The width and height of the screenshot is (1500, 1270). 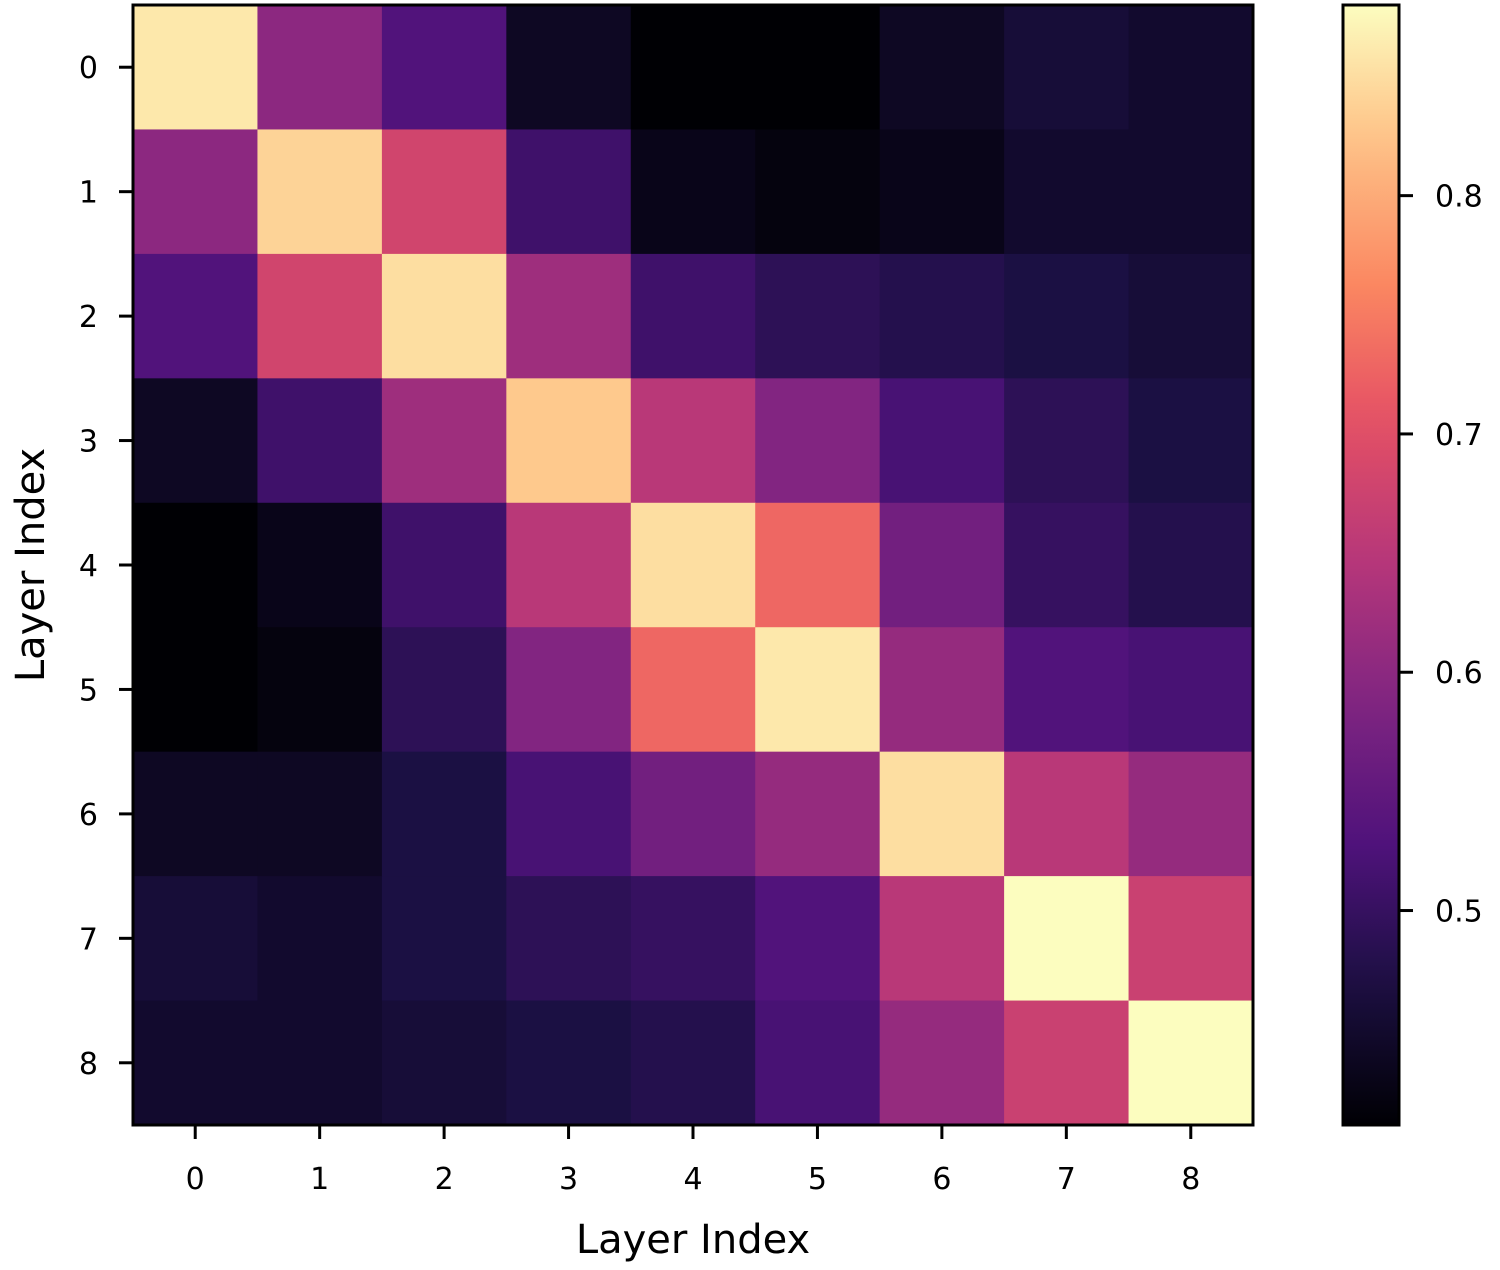 I want to click on x-tick-label-8: 8, so click(x=1190, y=1179).